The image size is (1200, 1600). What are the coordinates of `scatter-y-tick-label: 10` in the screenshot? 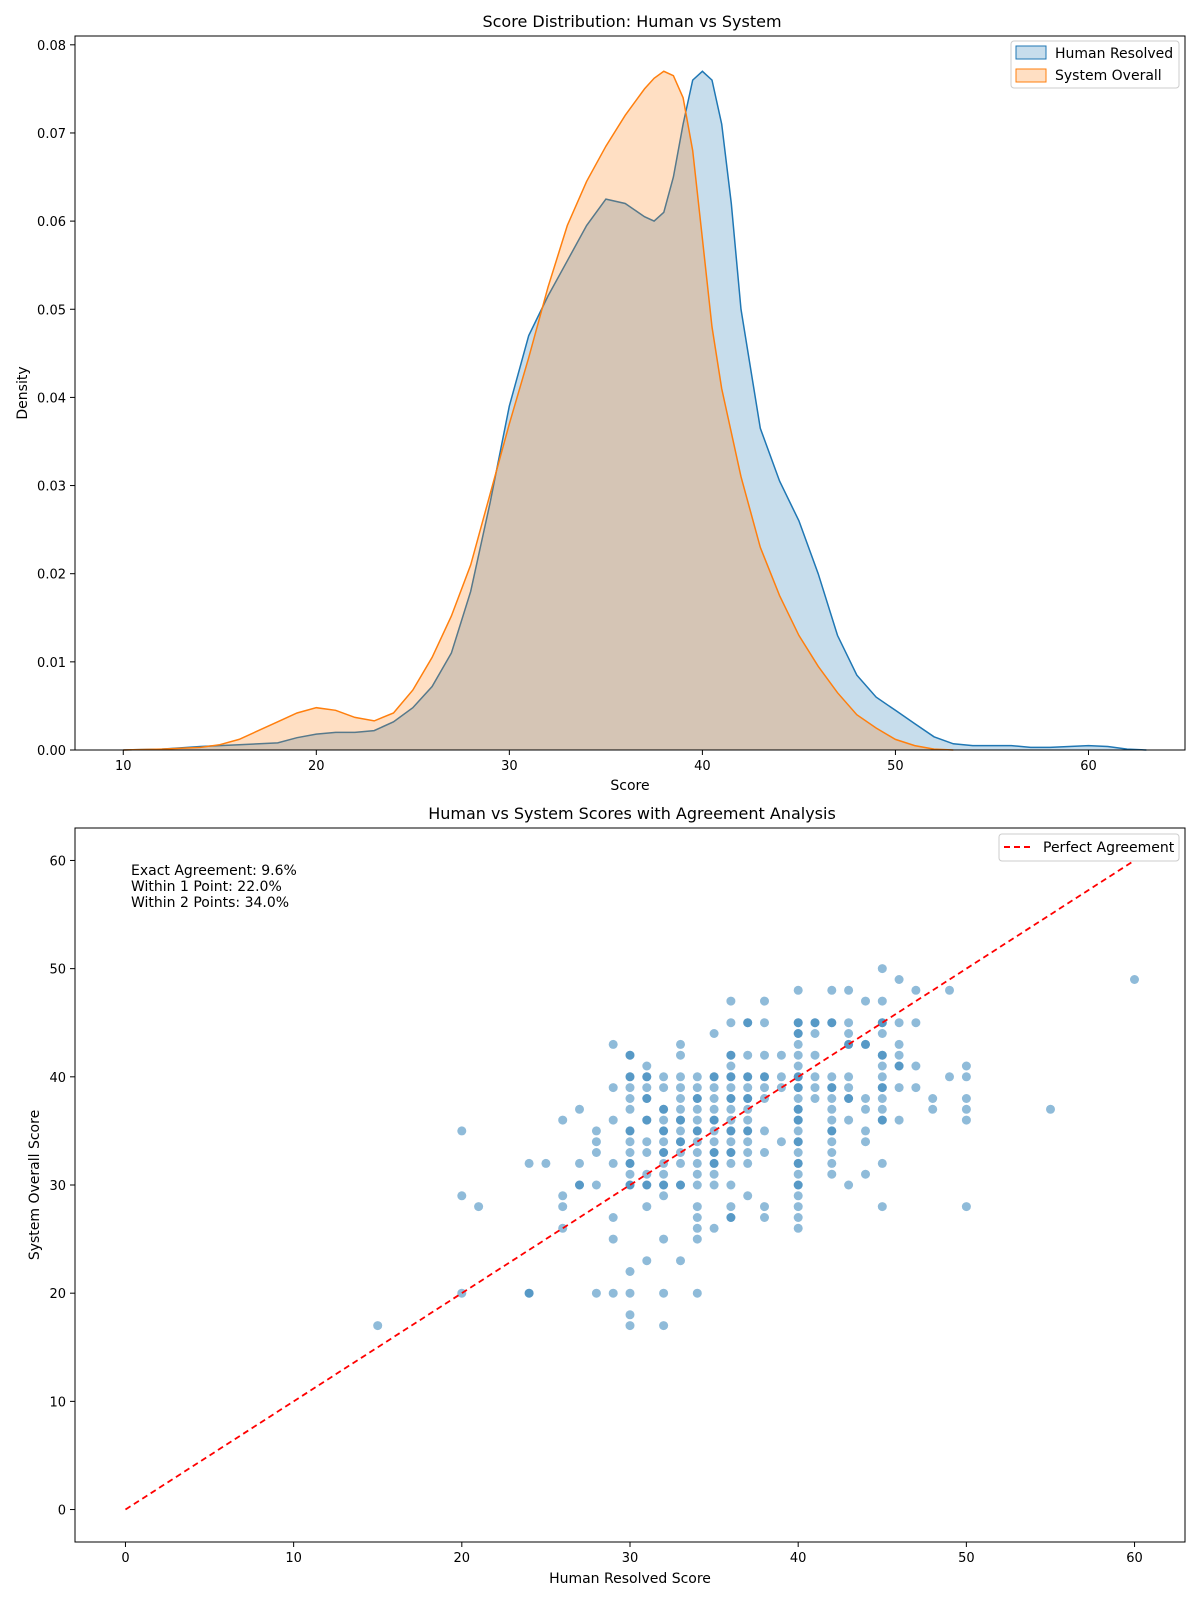 It's located at (57, 1402).